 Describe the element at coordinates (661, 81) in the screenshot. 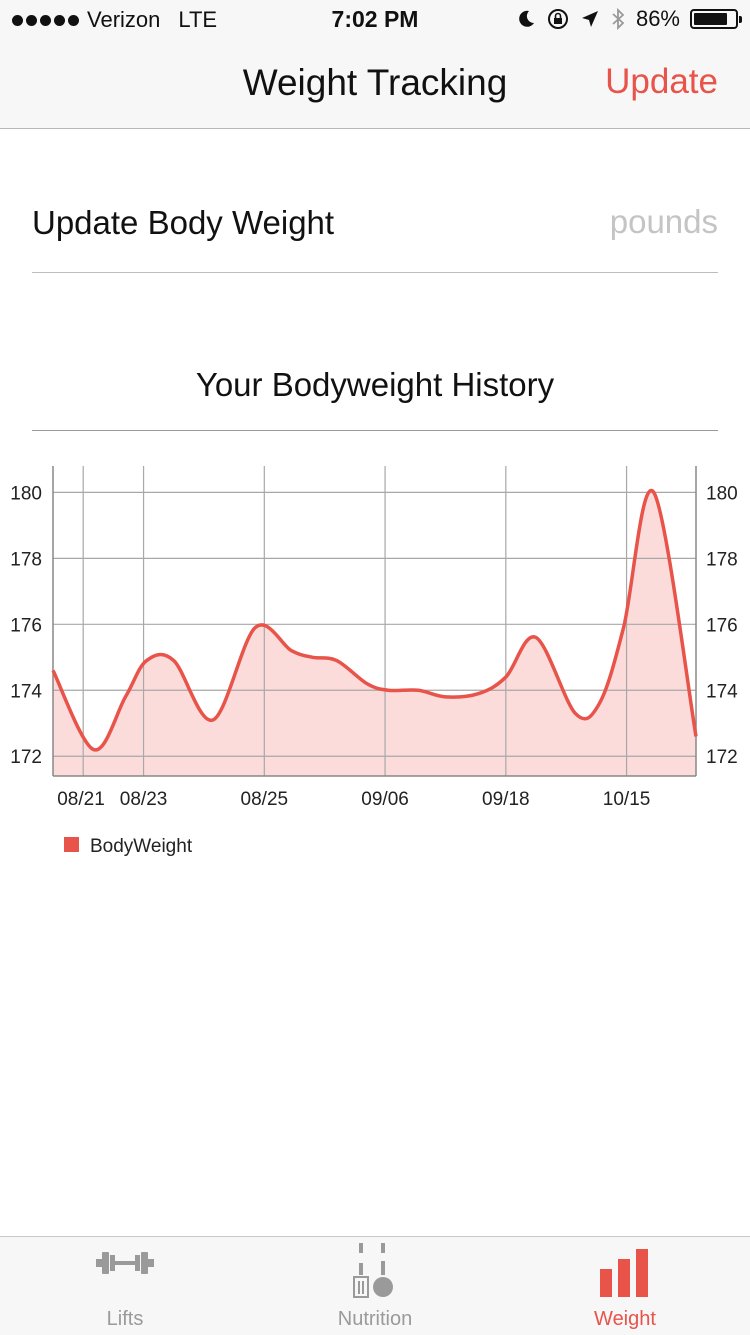

I see `update-button: Update` at that location.